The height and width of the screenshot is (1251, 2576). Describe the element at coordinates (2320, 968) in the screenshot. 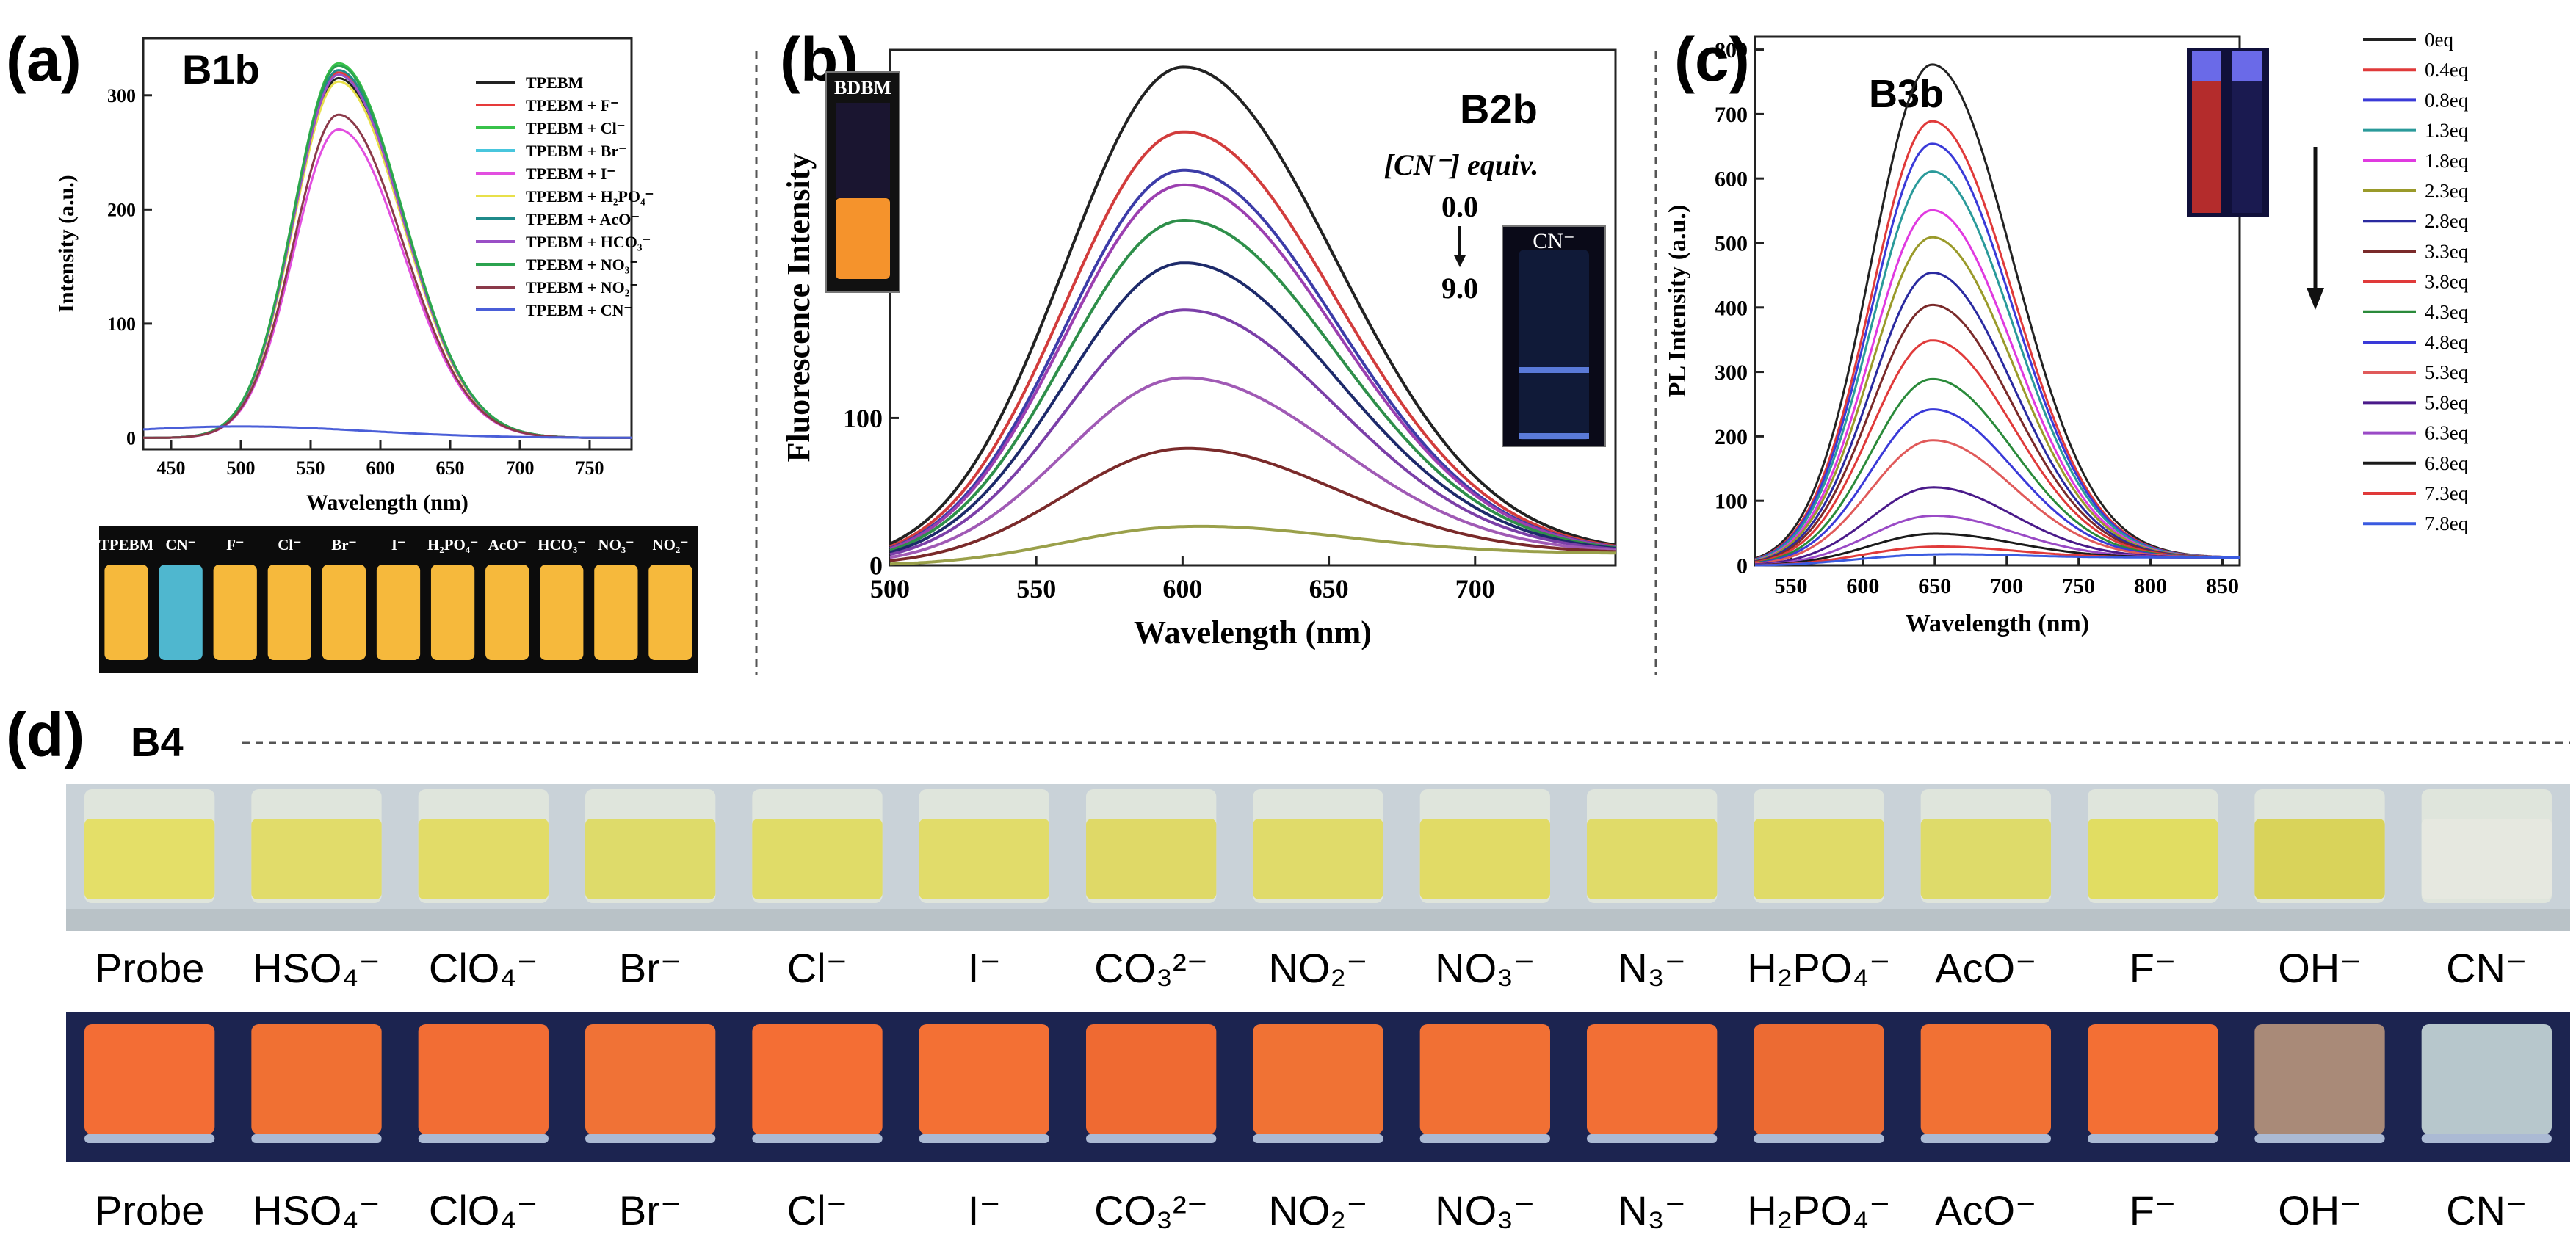

I see `photo-d-label-top: OH⁻` at that location.